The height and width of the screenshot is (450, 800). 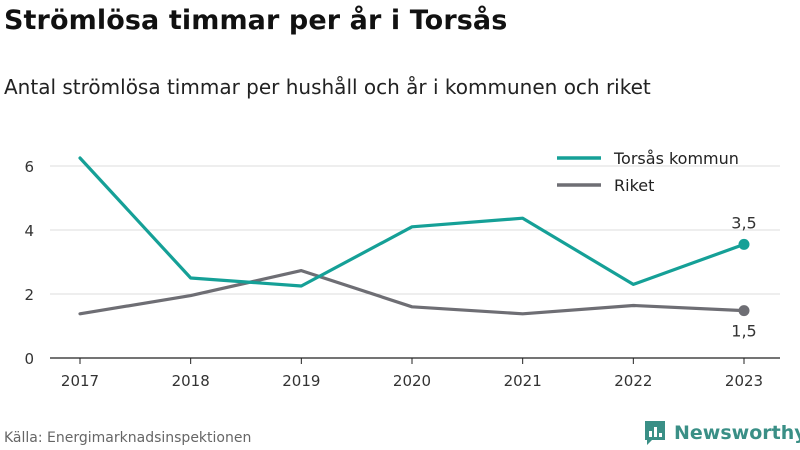 What do you see at coordinates (744, 244) in the screenshot?
I see `end-marker-tors-s-kommun` at bounding box center [744, 244].